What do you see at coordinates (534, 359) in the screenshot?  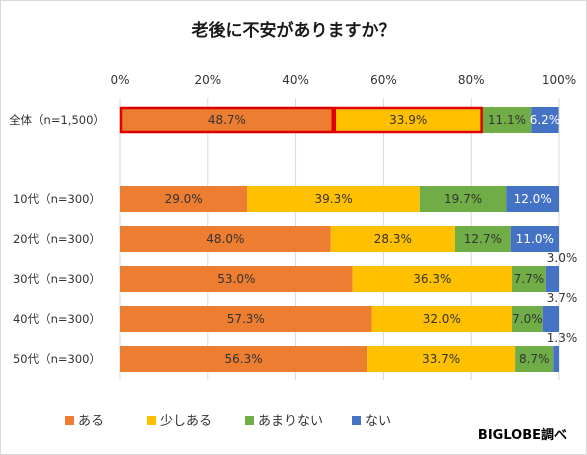 I see `data-label: 8.7%` at bounding box center [534, 359].